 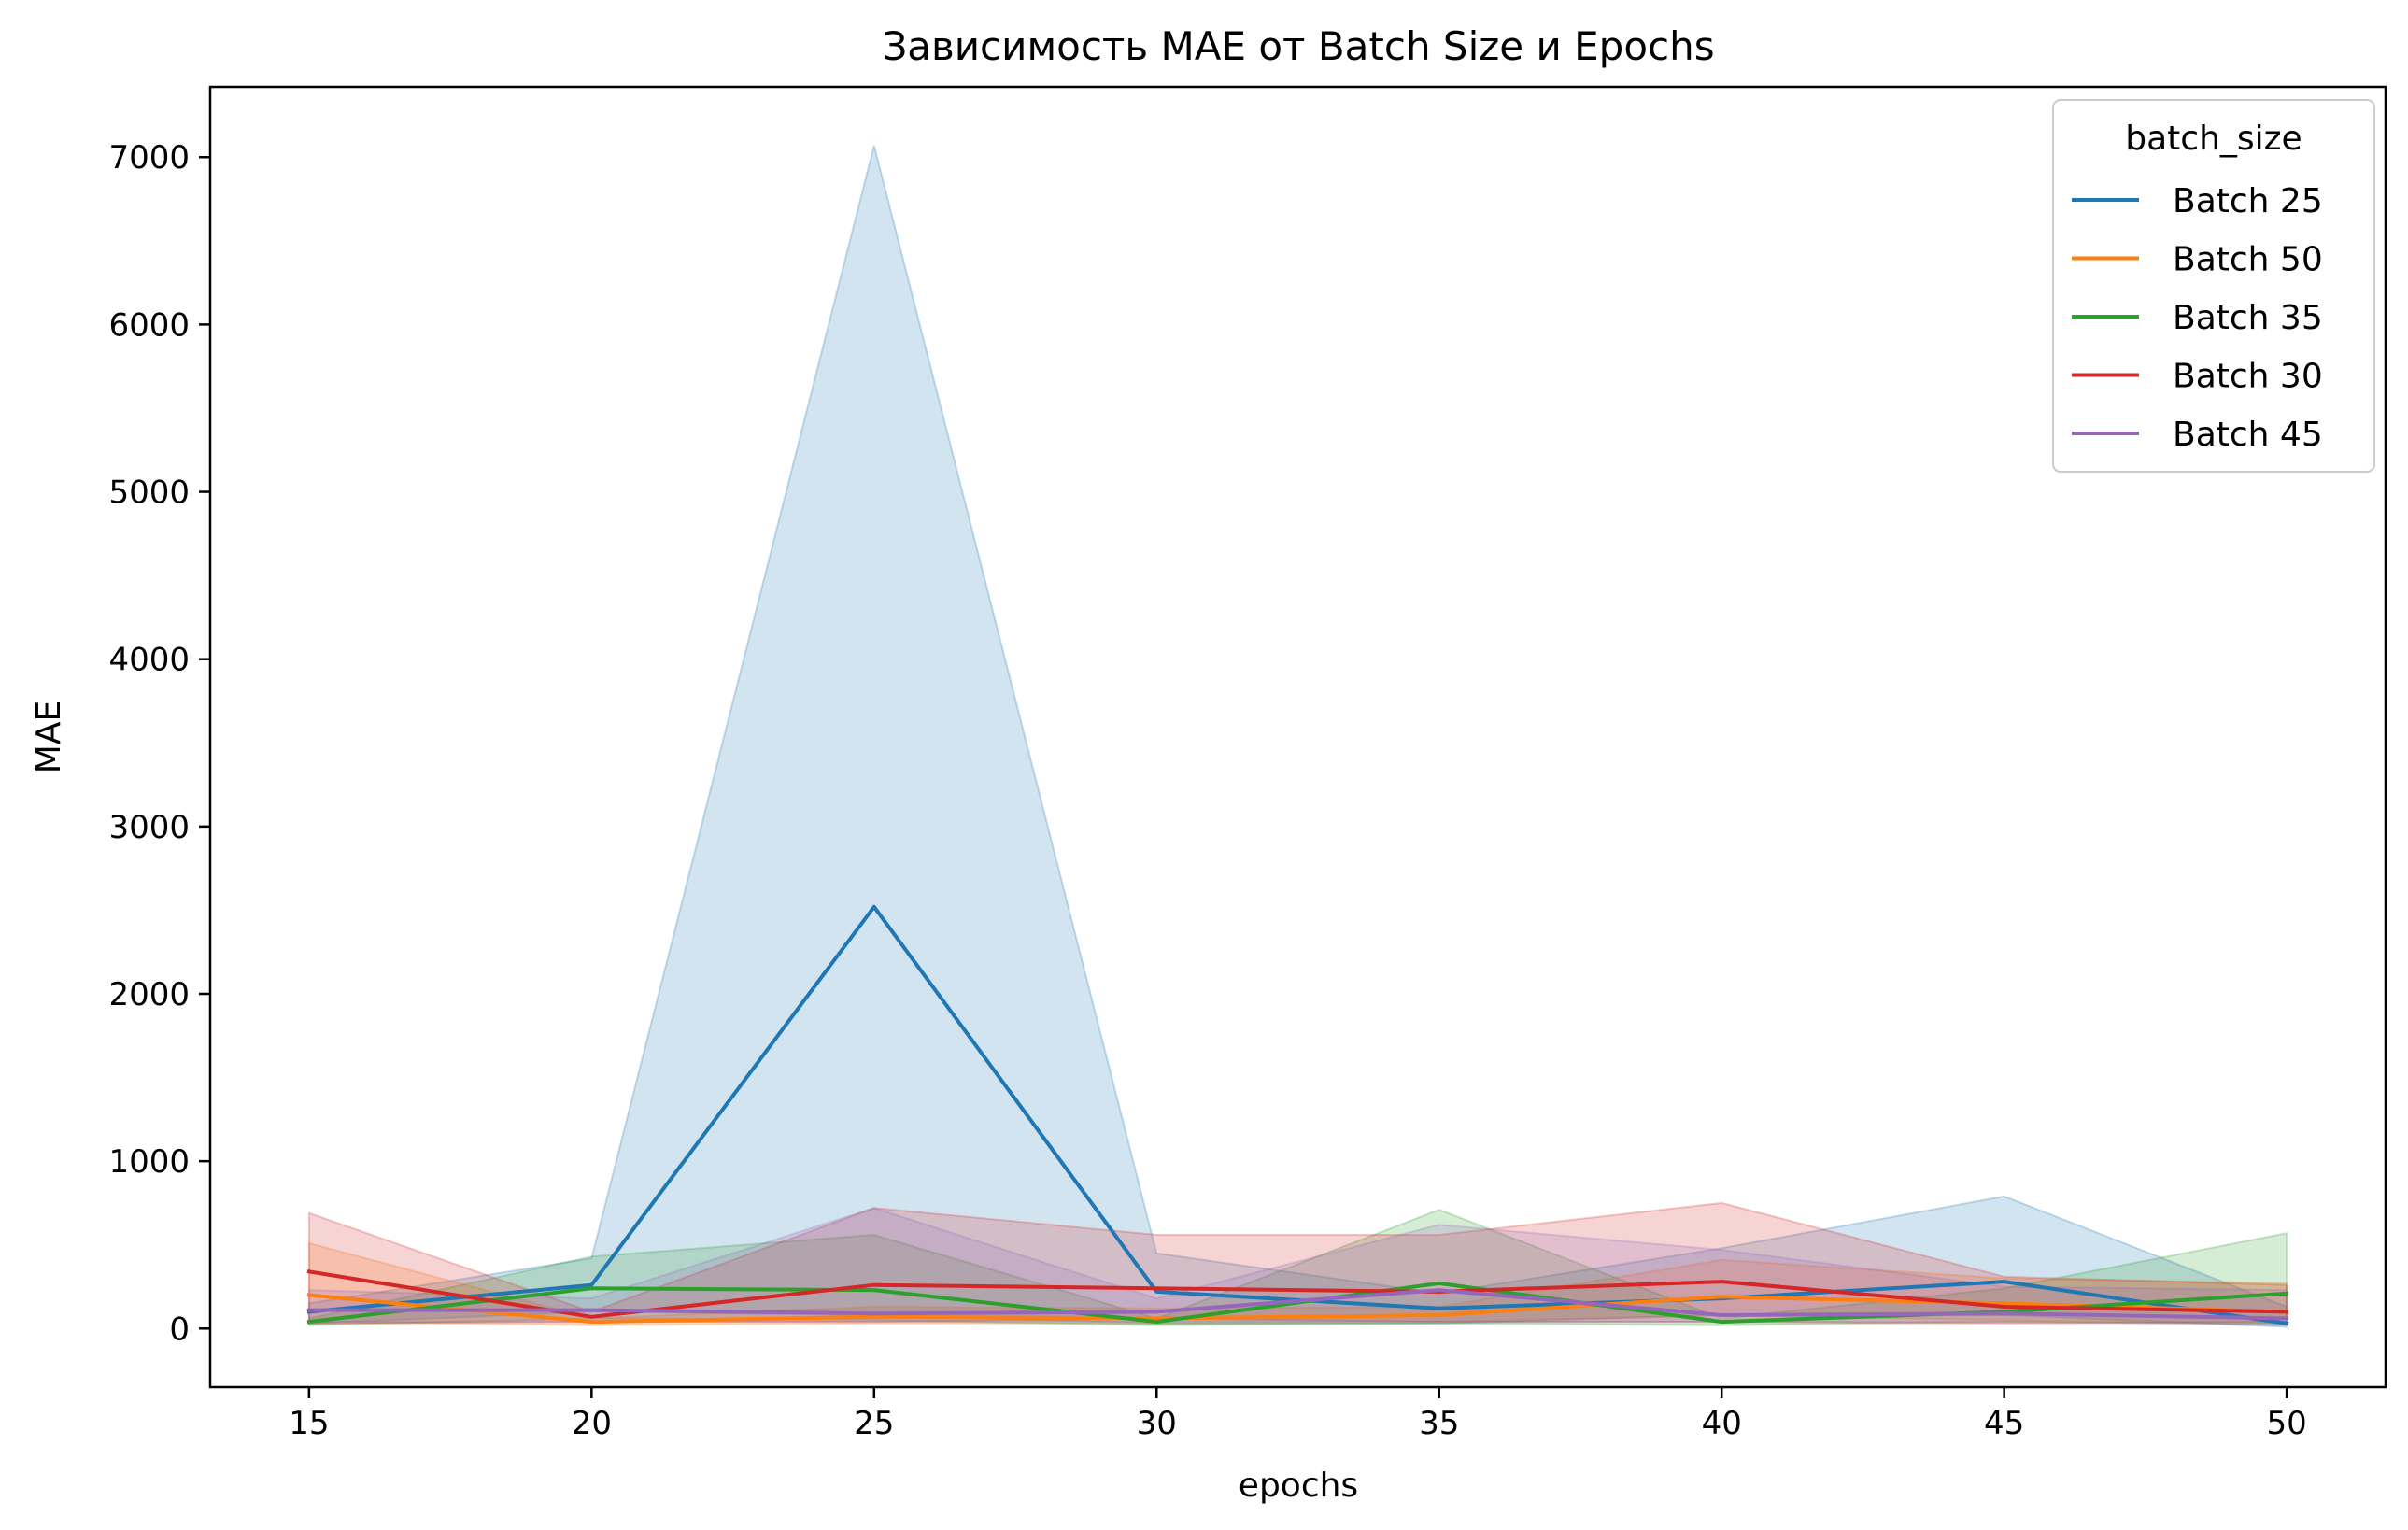 What do you see at coordinates (159, 743) in the screenshot?
I see `y-axis-ticks: 0 1000 2000 3000 4000 5000 6000 7000` at bounding box center [159, 743].